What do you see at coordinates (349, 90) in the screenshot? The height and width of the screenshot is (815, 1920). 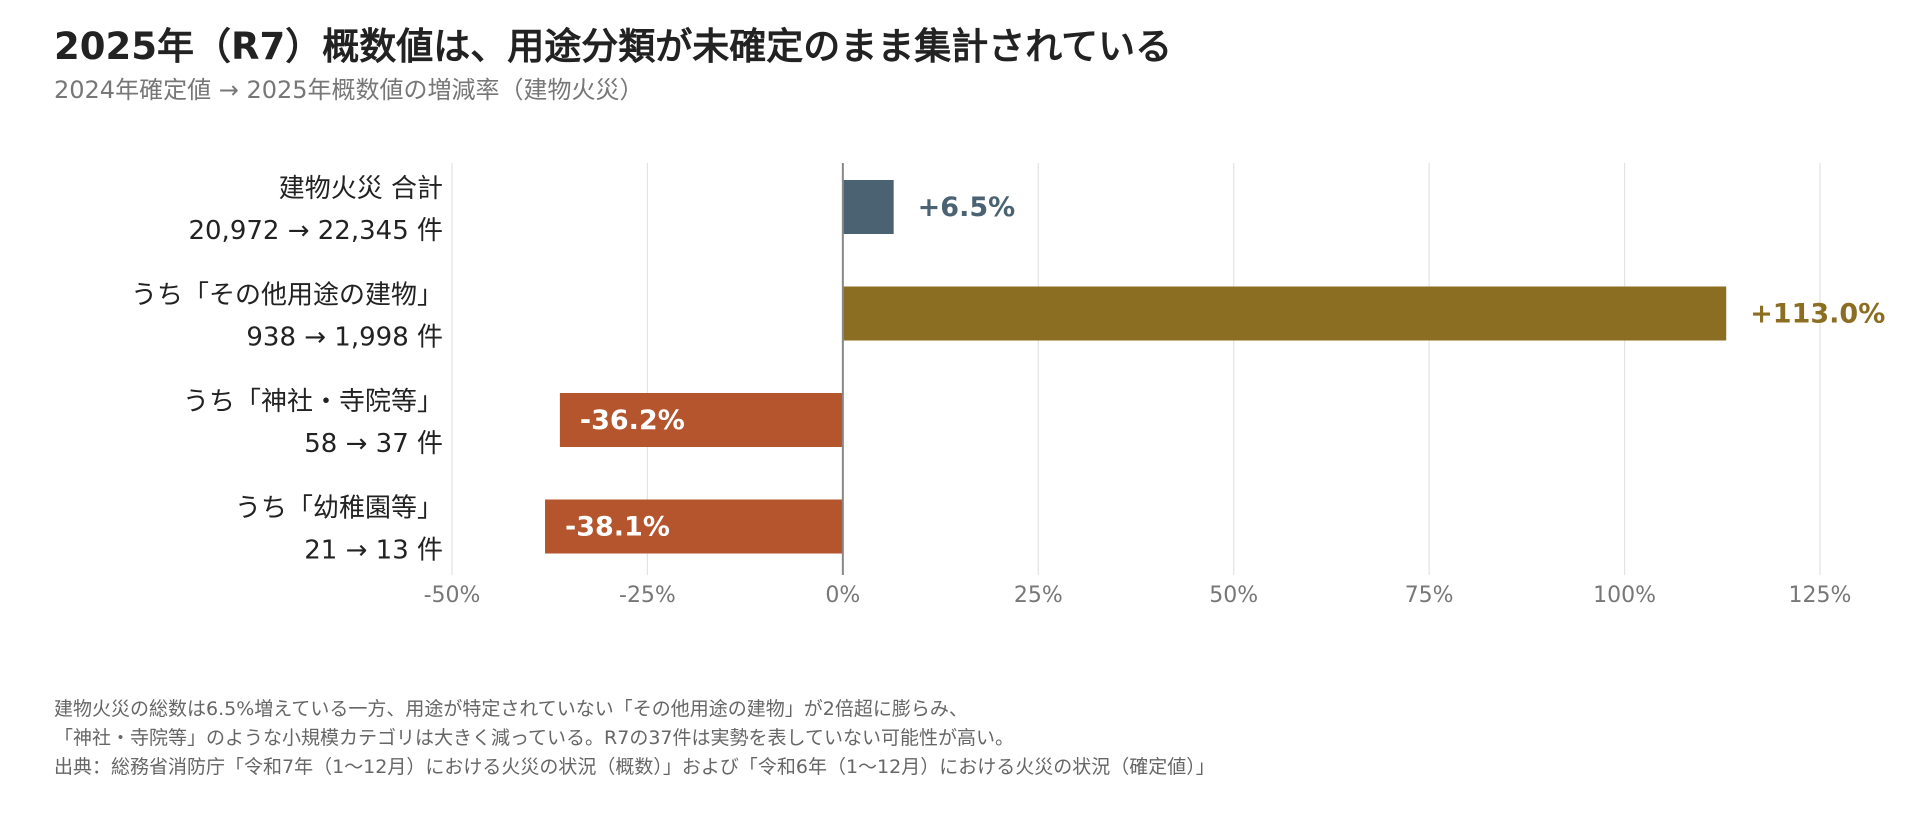 I see `chart-subtitle: 2024年確定値 → 2025年概数値の増減率（建物火災）` at bounding box center [349, 90].